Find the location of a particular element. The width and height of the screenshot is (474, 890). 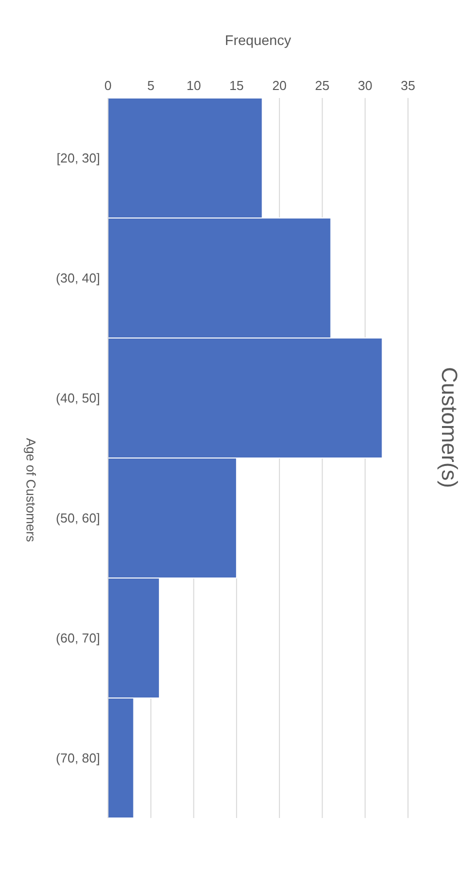

x-tick-label: 5 is located at coordinates (150, 85).